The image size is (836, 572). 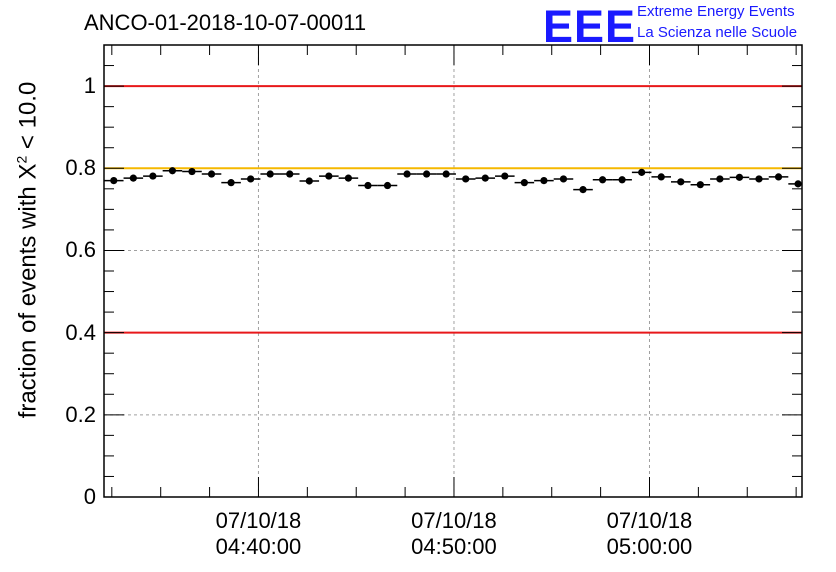 I want to click on logo-line-2: La Scienza nelle Scuole, so click(x=717, y=32).